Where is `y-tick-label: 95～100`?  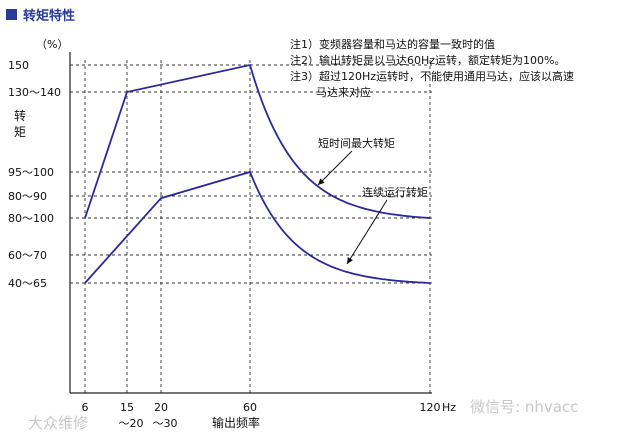
y-tick-label: 95～100 is located at coordinates (31, 172).